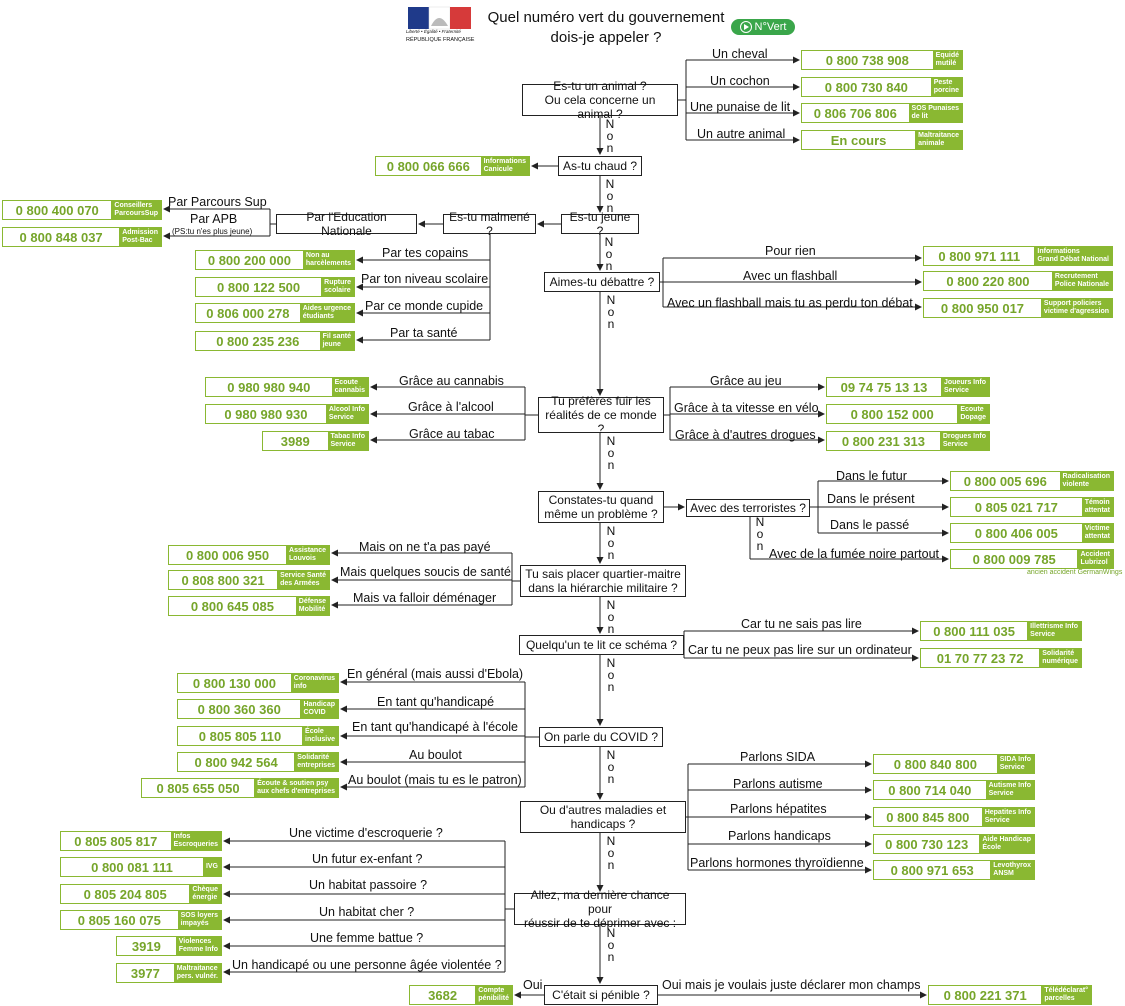  What do you see at coordinates (892, 414) in the screenshot?
I see `phone-number: 0 800 152 000` at bounding box center [892, 414].